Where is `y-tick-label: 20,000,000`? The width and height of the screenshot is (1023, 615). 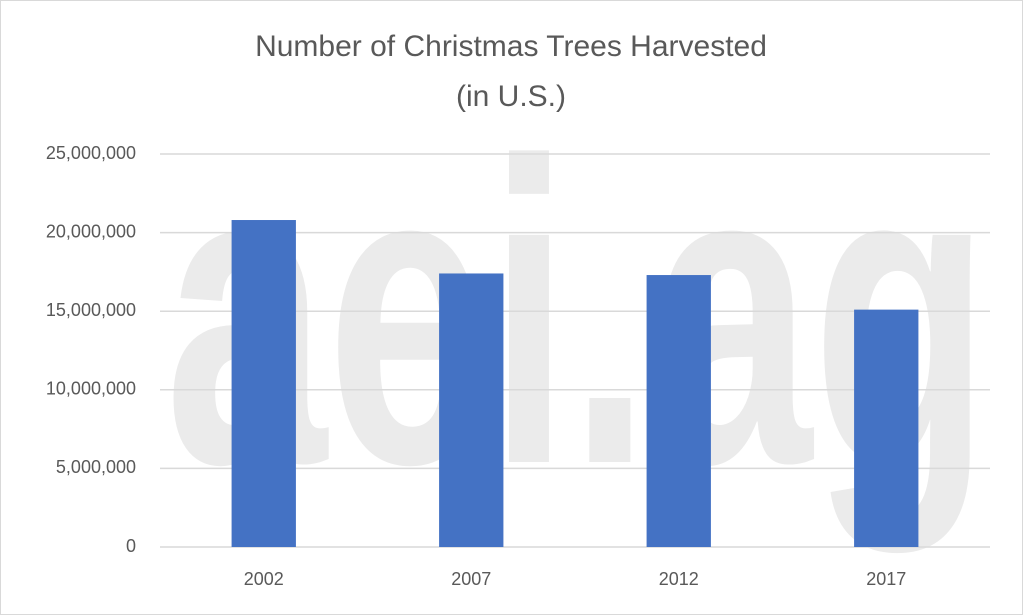 y-tick-label: 20,000,000 is located at coordinates (91, 231).